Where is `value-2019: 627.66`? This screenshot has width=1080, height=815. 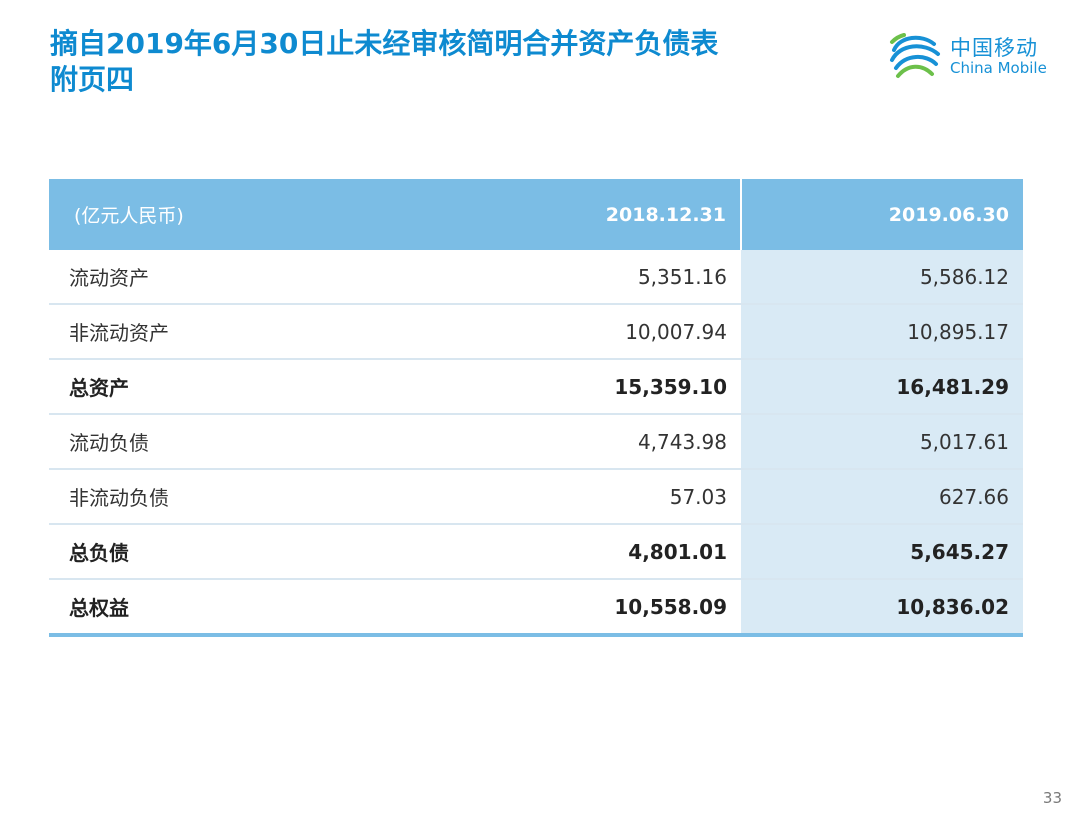
value-2019: 627.66 is located at coordinates (882, 497).